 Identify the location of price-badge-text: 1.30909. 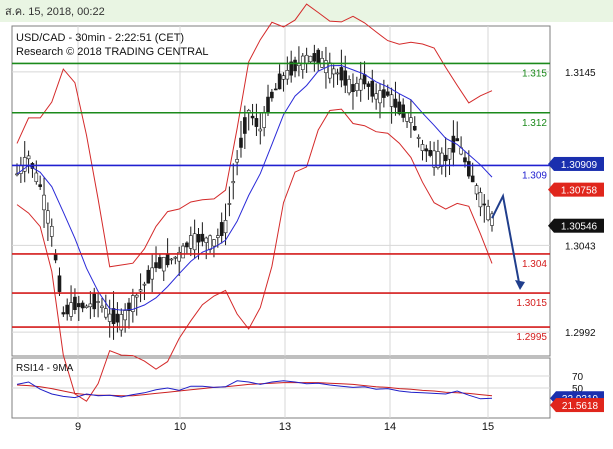
(579, 165).